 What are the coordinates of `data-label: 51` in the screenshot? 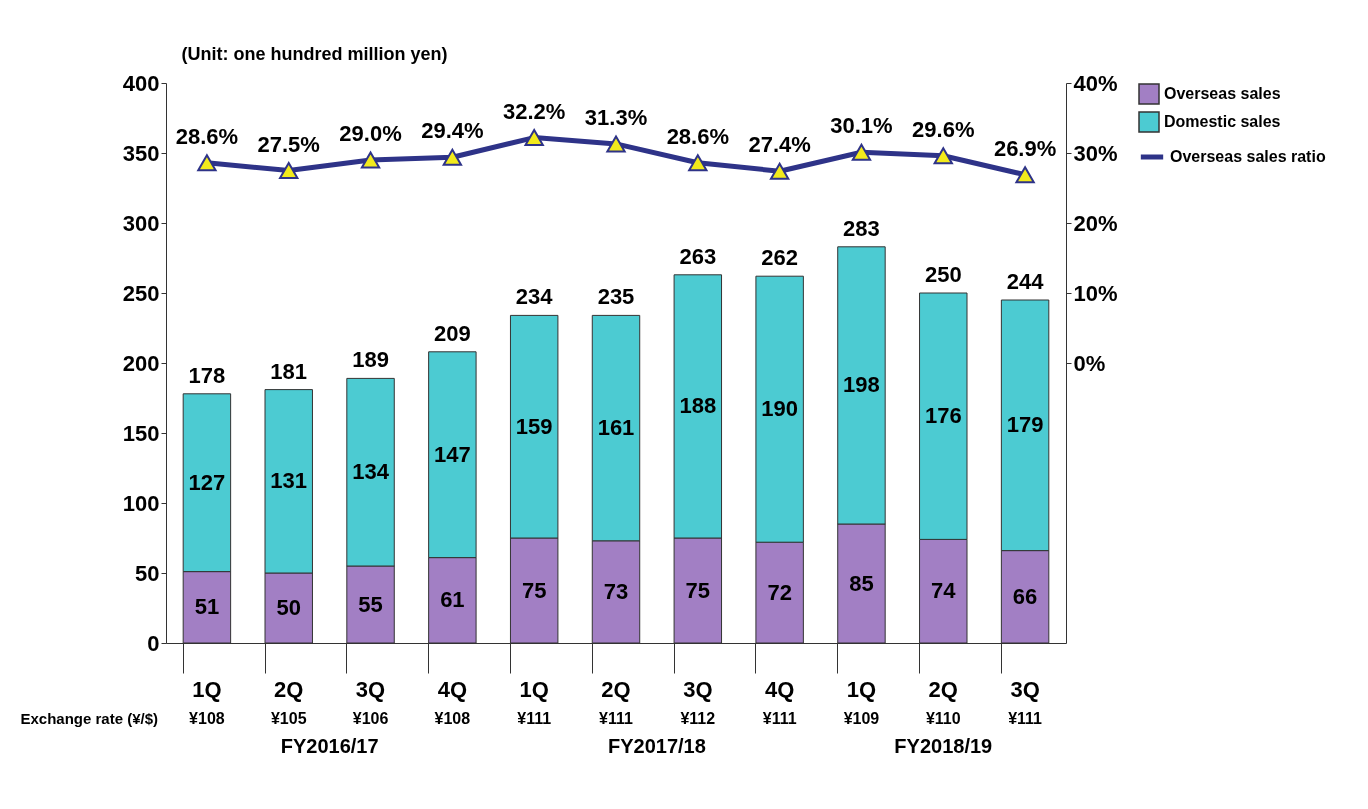 It's located at (207, 607).